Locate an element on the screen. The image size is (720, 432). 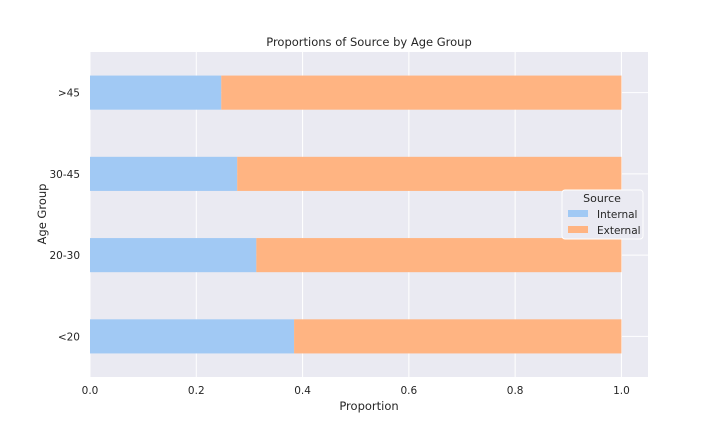
y-tick-label: <20 is located at coordinates (69, 337).